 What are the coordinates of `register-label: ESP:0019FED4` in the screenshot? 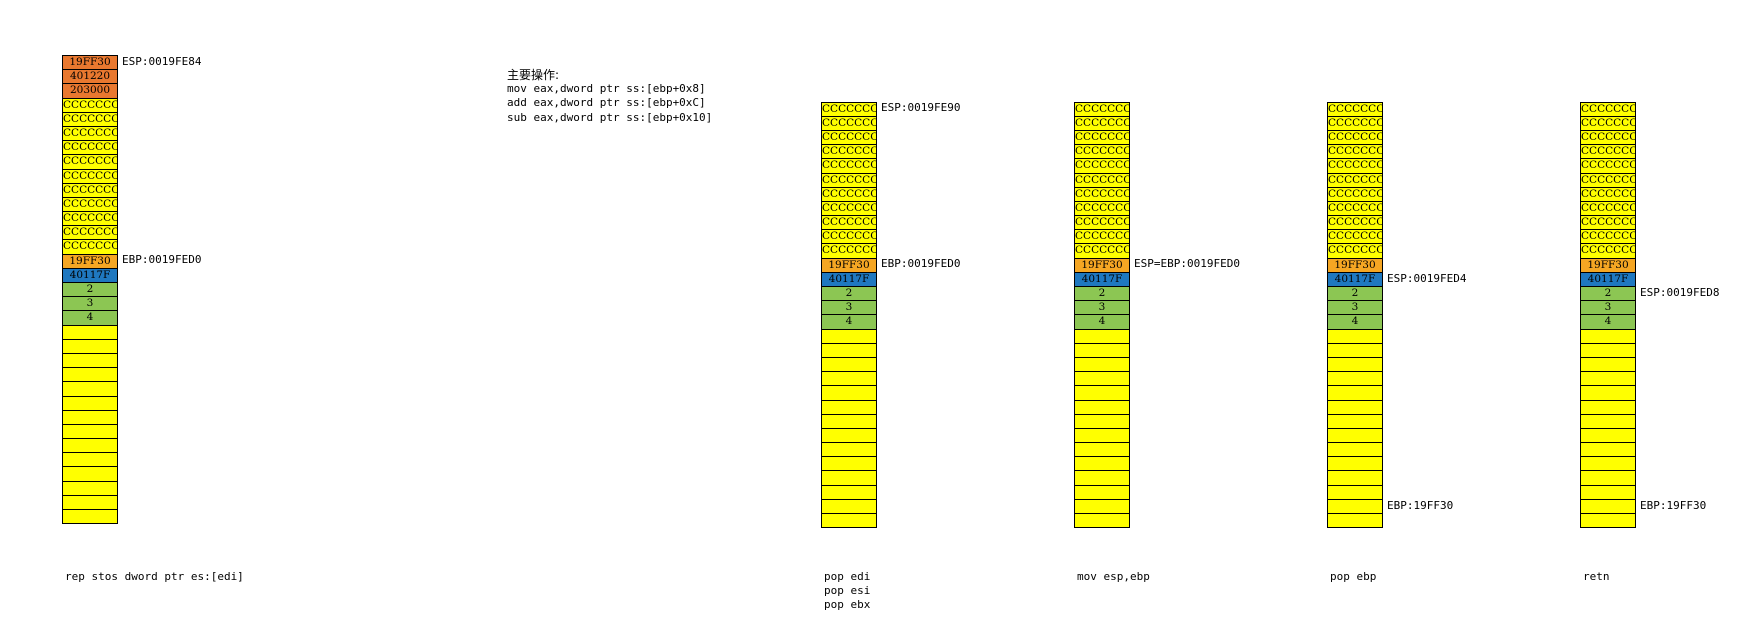 It's located at (1427, 278).